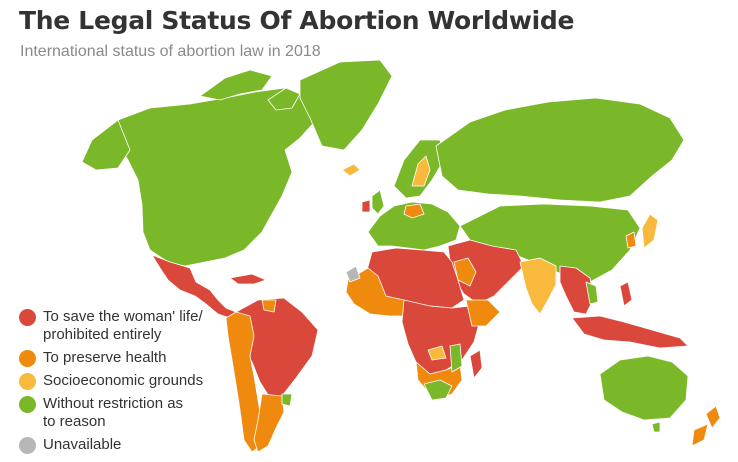 This screenshot has height=462, width=738. What do you see at coordinates (27, 404) in the screenshot?
I see `legend-swatch-without-restriction` at bounding box center [27, 404].